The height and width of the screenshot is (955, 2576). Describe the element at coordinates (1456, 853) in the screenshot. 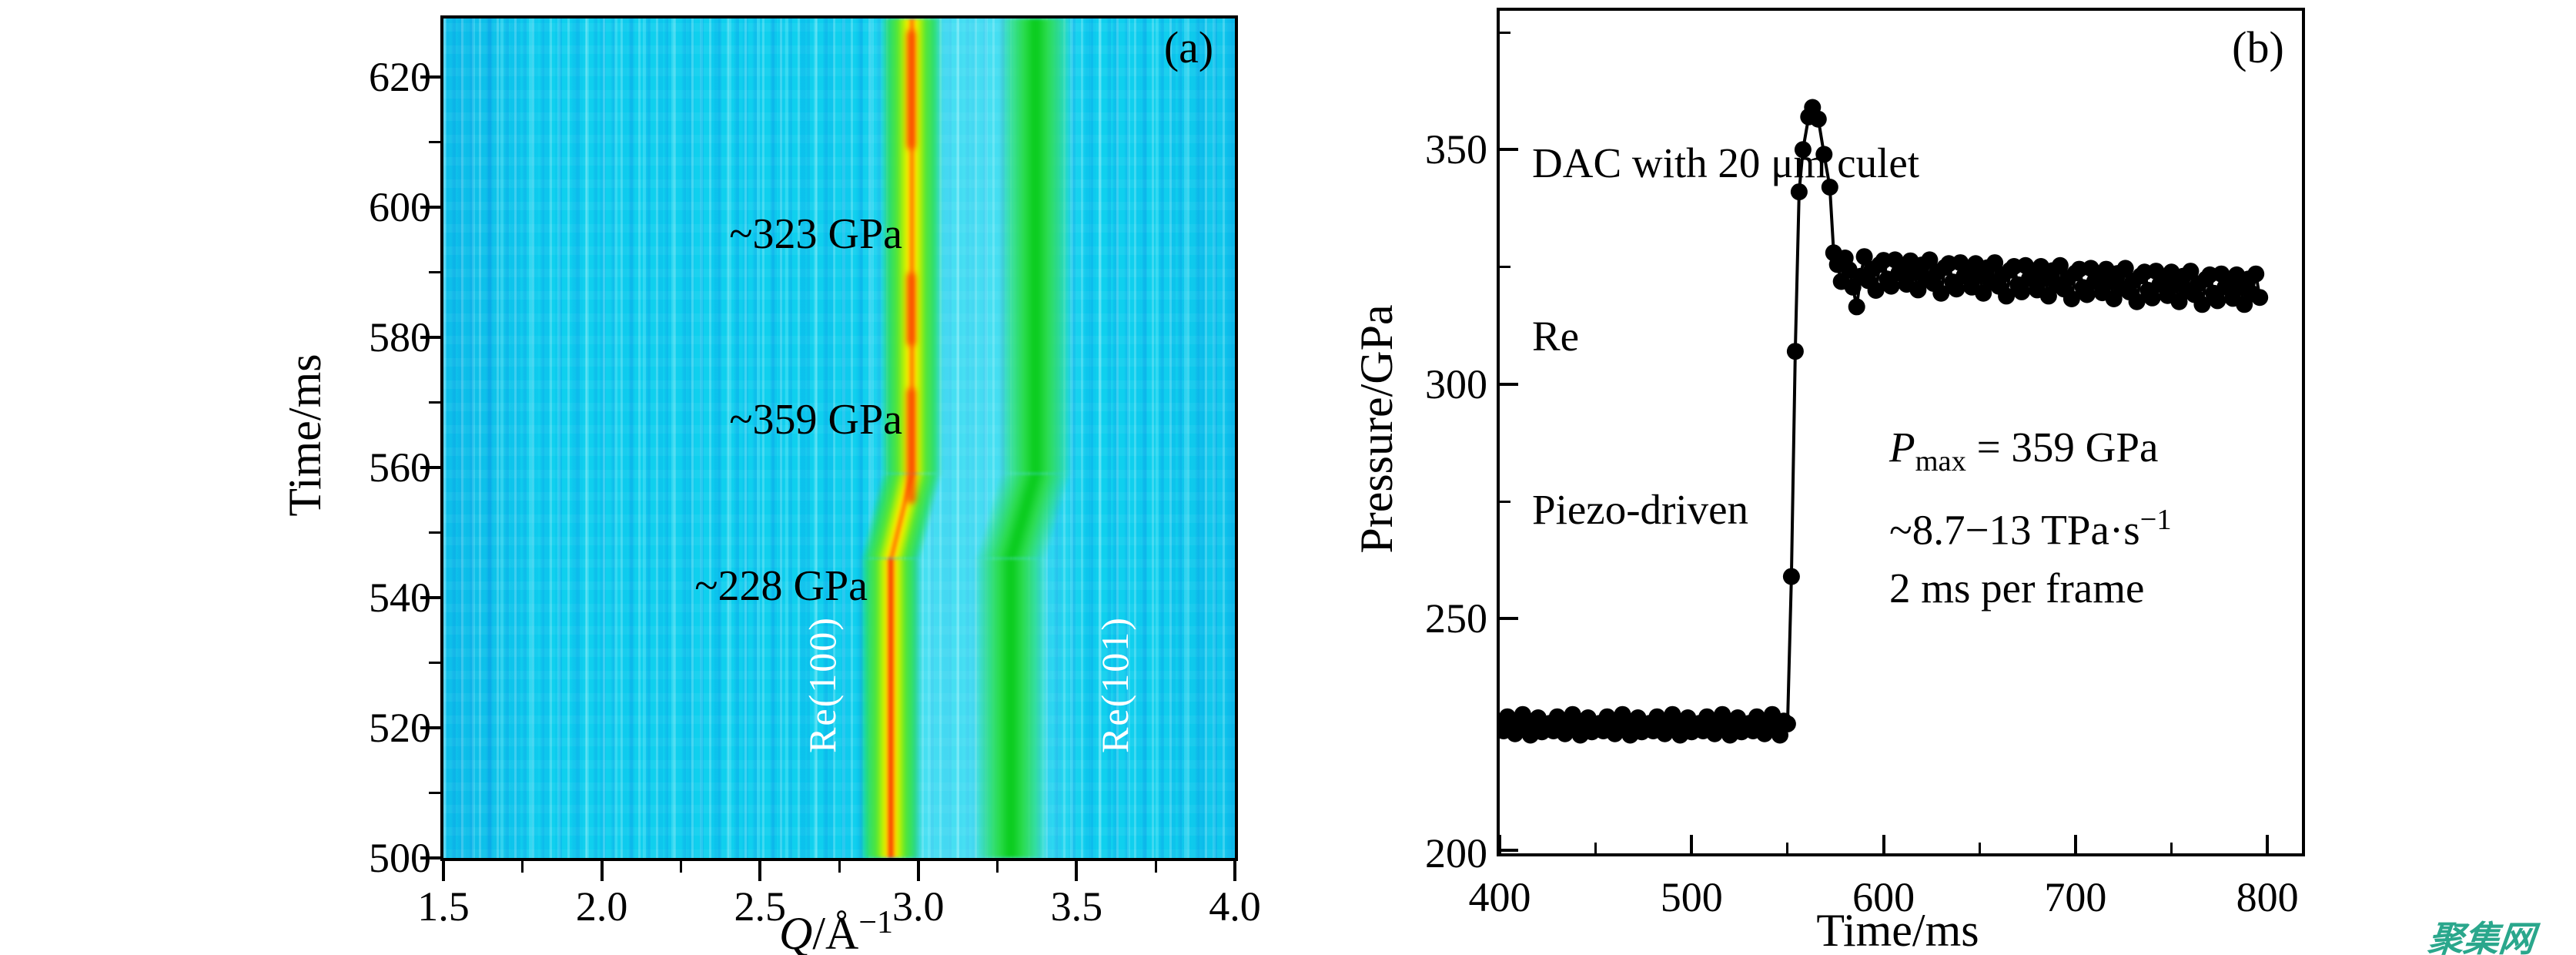

I see `panel-b-y-tick-label: 200` at that location.